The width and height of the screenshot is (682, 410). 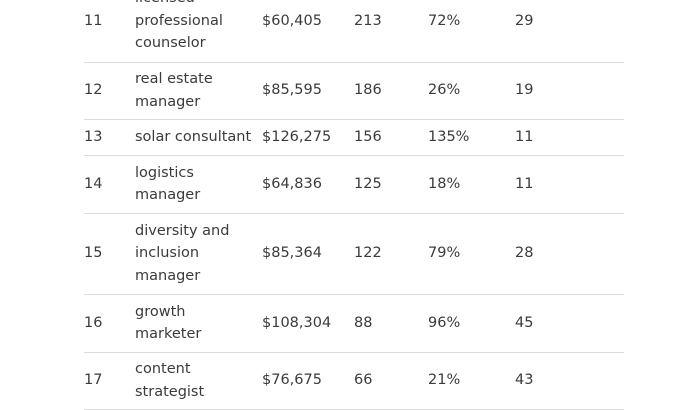 What do you see at coordinates (391, 31) in the screenshot?
I see `count-cell: 213` at bounding box center [391, 31].